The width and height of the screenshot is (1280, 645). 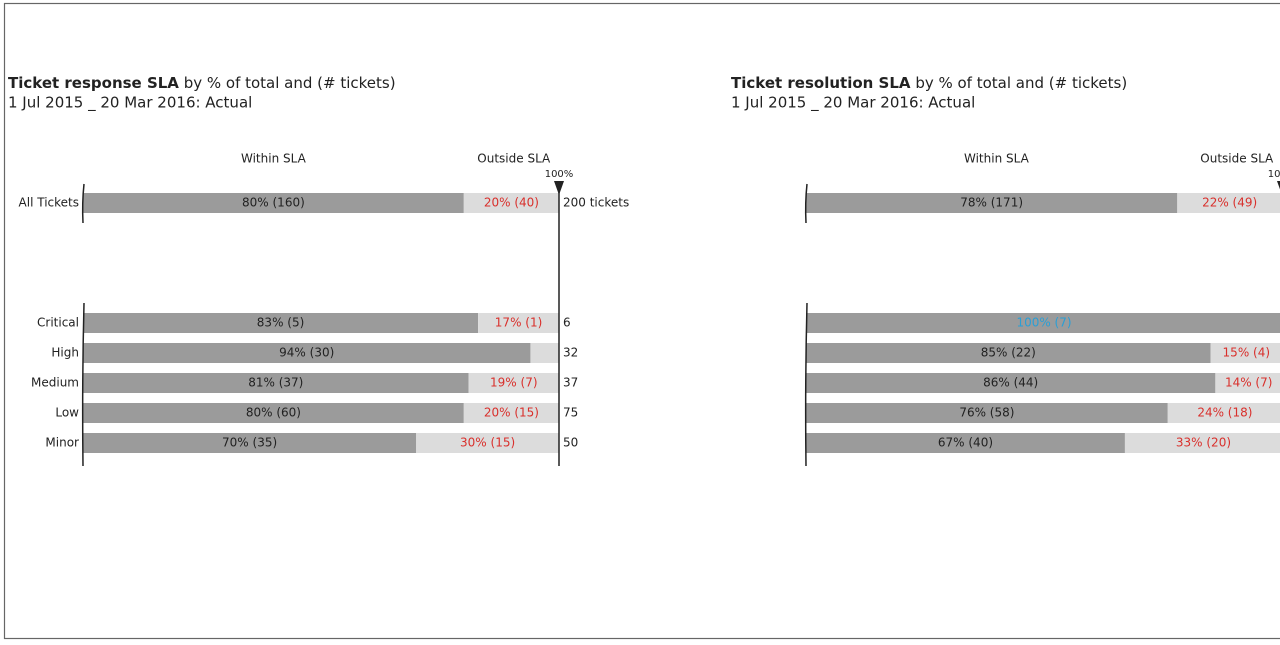 I want to click on value-label: 15% (4), so click(x=1246, y=353).